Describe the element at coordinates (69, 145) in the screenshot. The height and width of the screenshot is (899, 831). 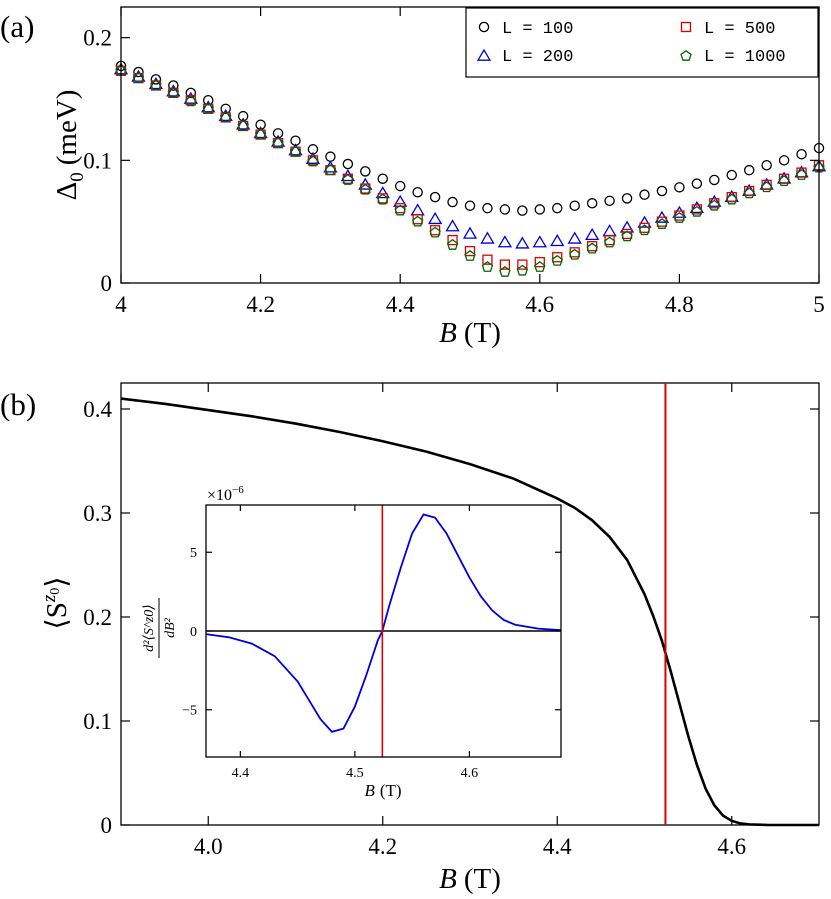
I see `panel-a-ylabel: Δ0(meV)` at that location.